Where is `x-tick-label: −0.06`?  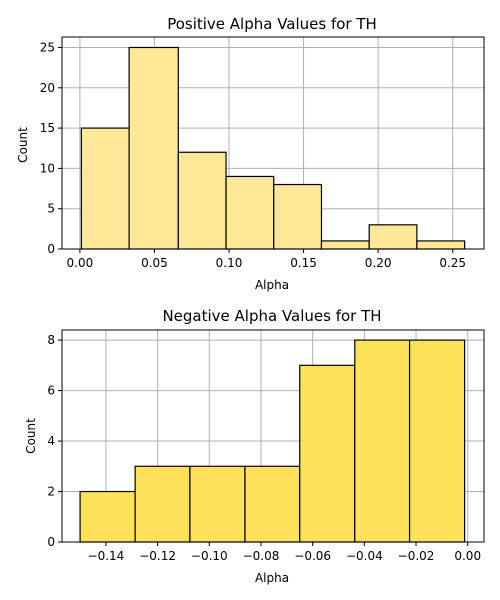
x-tick-label: −0.06 is located at coordinates (312, 556).